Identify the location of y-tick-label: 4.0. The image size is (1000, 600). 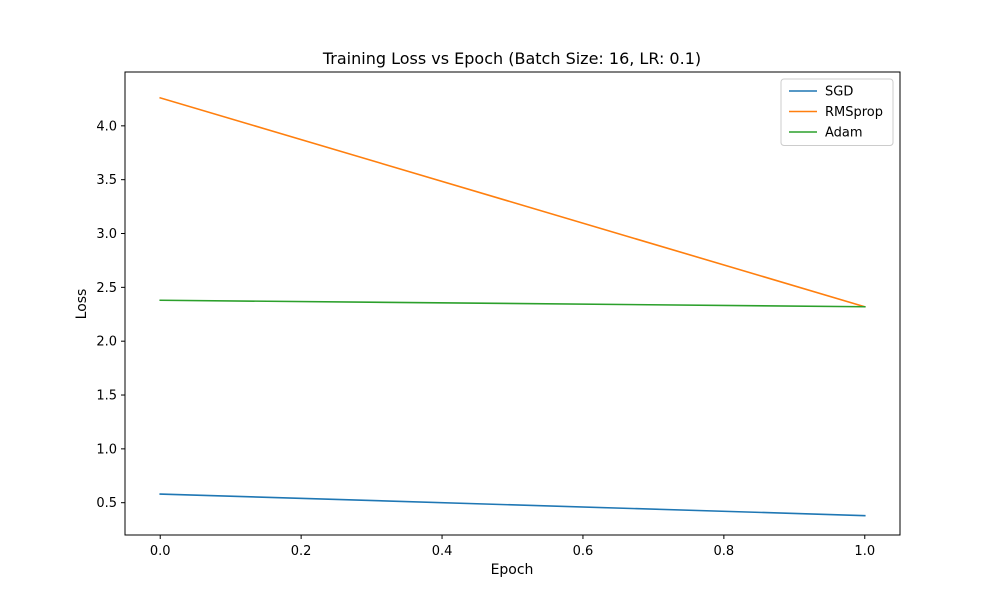
(106, 126).